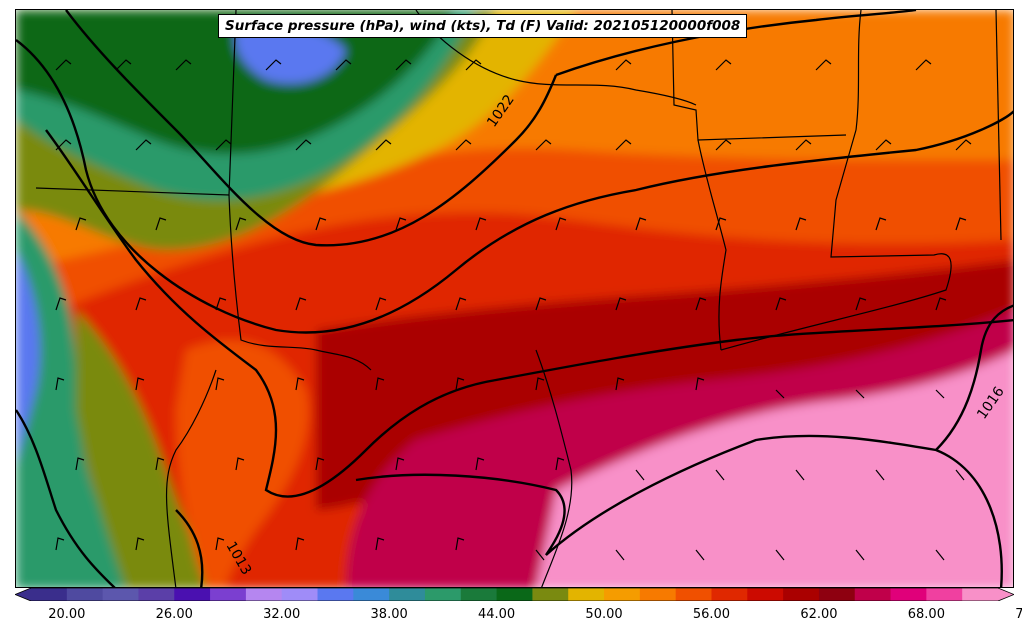  Describe the element at coordinates (604, 614) in the screenshot. I see `colorbar-tick-label: 50.00` at that location.